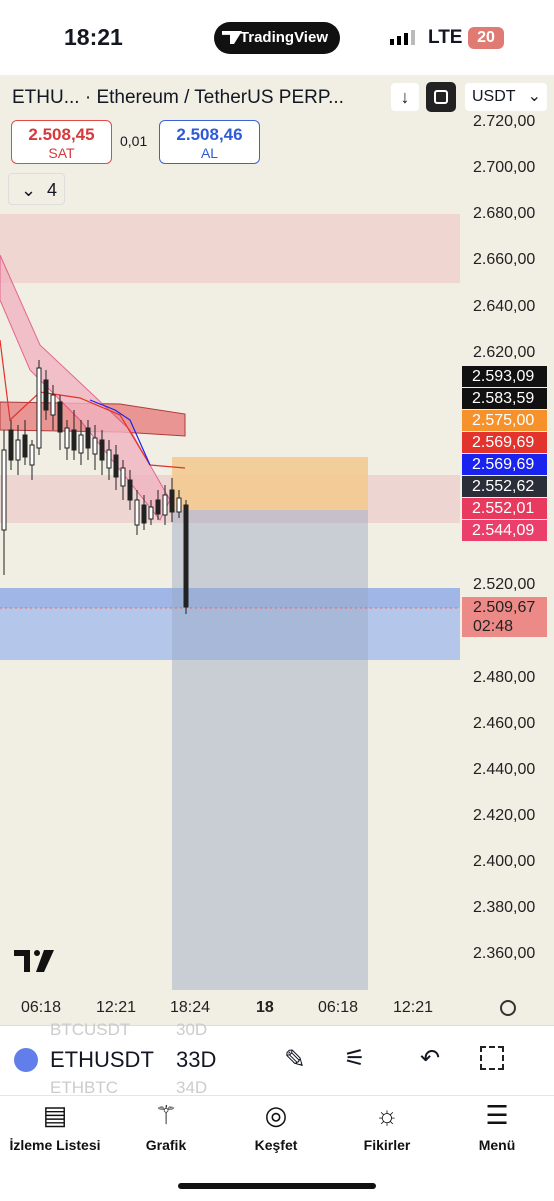 This screenshot has height=1201, width=554. Describe the element at coordinates (504, 306) in the screenshot. I see `price-axis-label: 2.640,00` at that location.